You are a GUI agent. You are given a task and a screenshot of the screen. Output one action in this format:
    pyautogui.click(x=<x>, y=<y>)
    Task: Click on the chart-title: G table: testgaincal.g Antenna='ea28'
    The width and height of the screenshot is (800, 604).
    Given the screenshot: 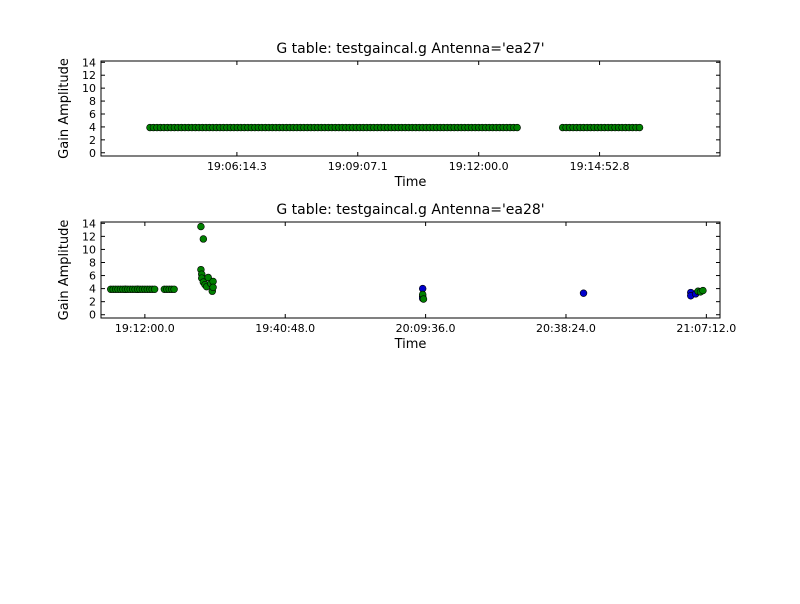 What is the action you would take?
    pyautogui.click(x=410, y=210)
    